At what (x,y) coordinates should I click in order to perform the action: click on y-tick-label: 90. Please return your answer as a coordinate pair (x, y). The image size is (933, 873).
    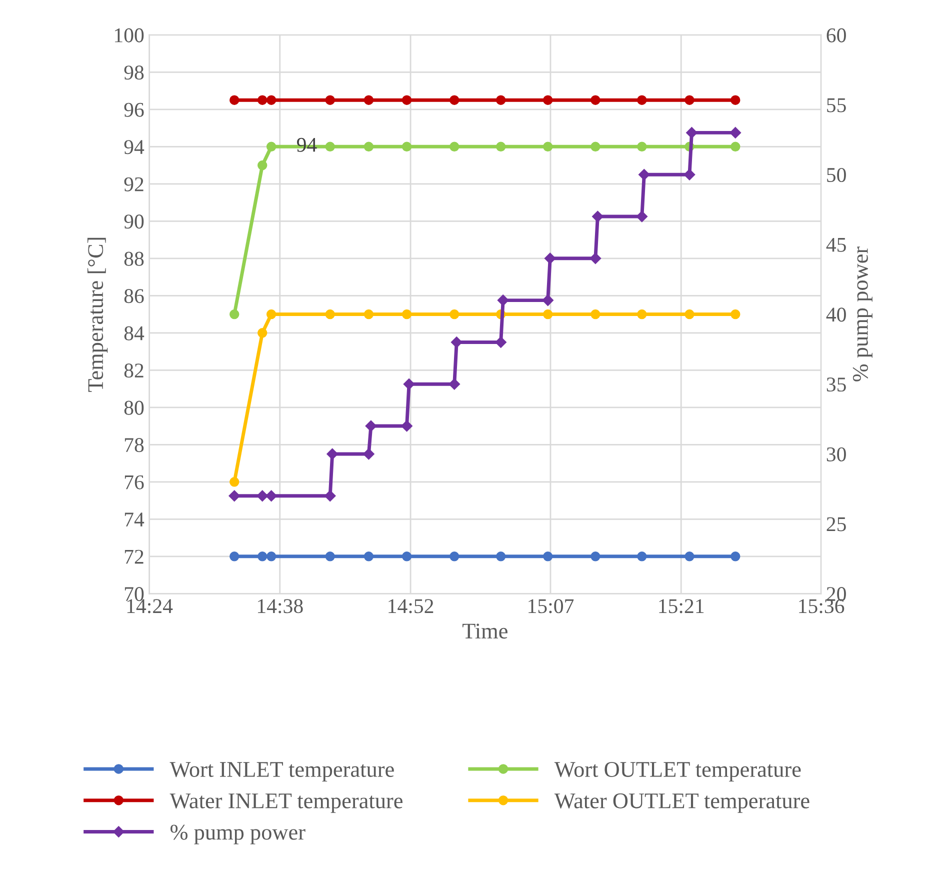
    Looking at the image, I should click on (134, 221).